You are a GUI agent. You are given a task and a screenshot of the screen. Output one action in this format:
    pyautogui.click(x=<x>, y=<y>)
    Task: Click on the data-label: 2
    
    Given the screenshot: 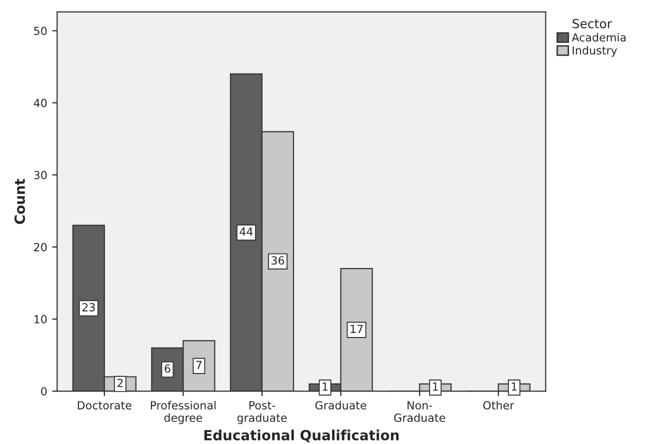 What is the action you would take?
    pyautogui.click(x=120, y=383)
    